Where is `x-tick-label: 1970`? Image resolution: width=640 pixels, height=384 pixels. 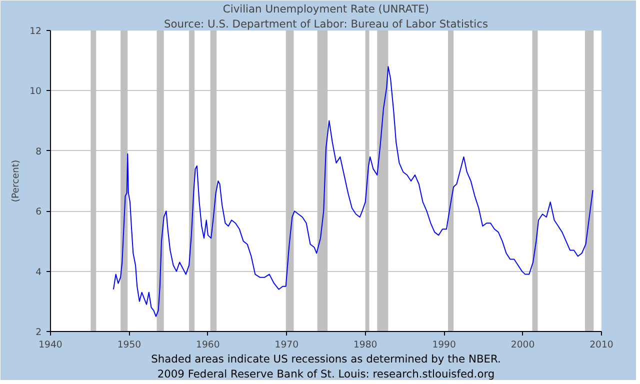 x-tick-label: 1970 is located at coordinates (286, 345).